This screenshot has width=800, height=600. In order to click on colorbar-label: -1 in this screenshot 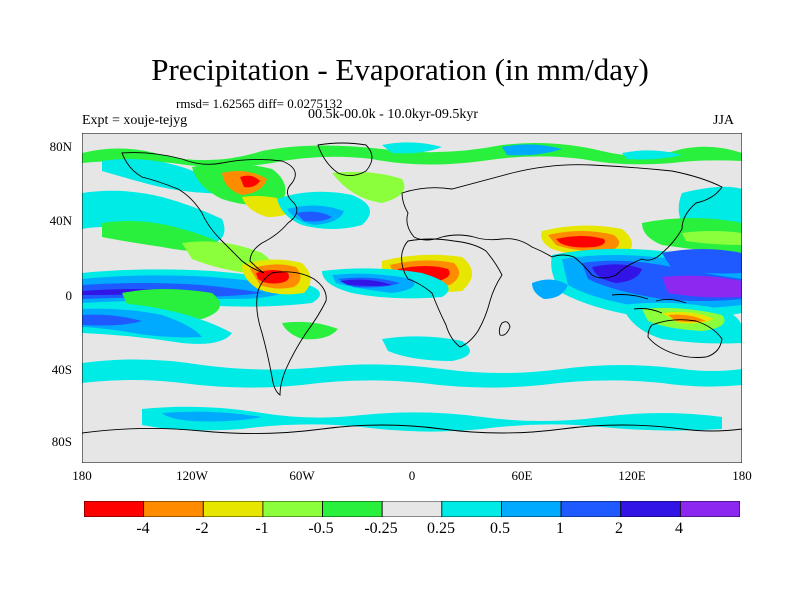, I will do `click(262, 528)`.